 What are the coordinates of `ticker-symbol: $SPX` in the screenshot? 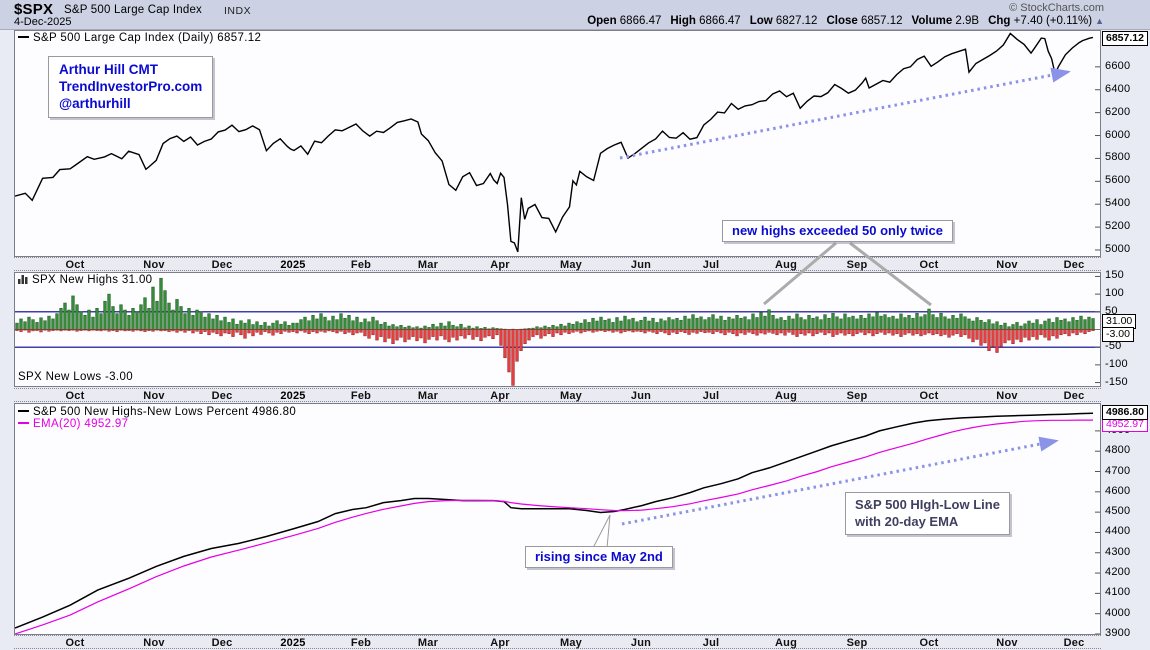 It's located at (34, 9).